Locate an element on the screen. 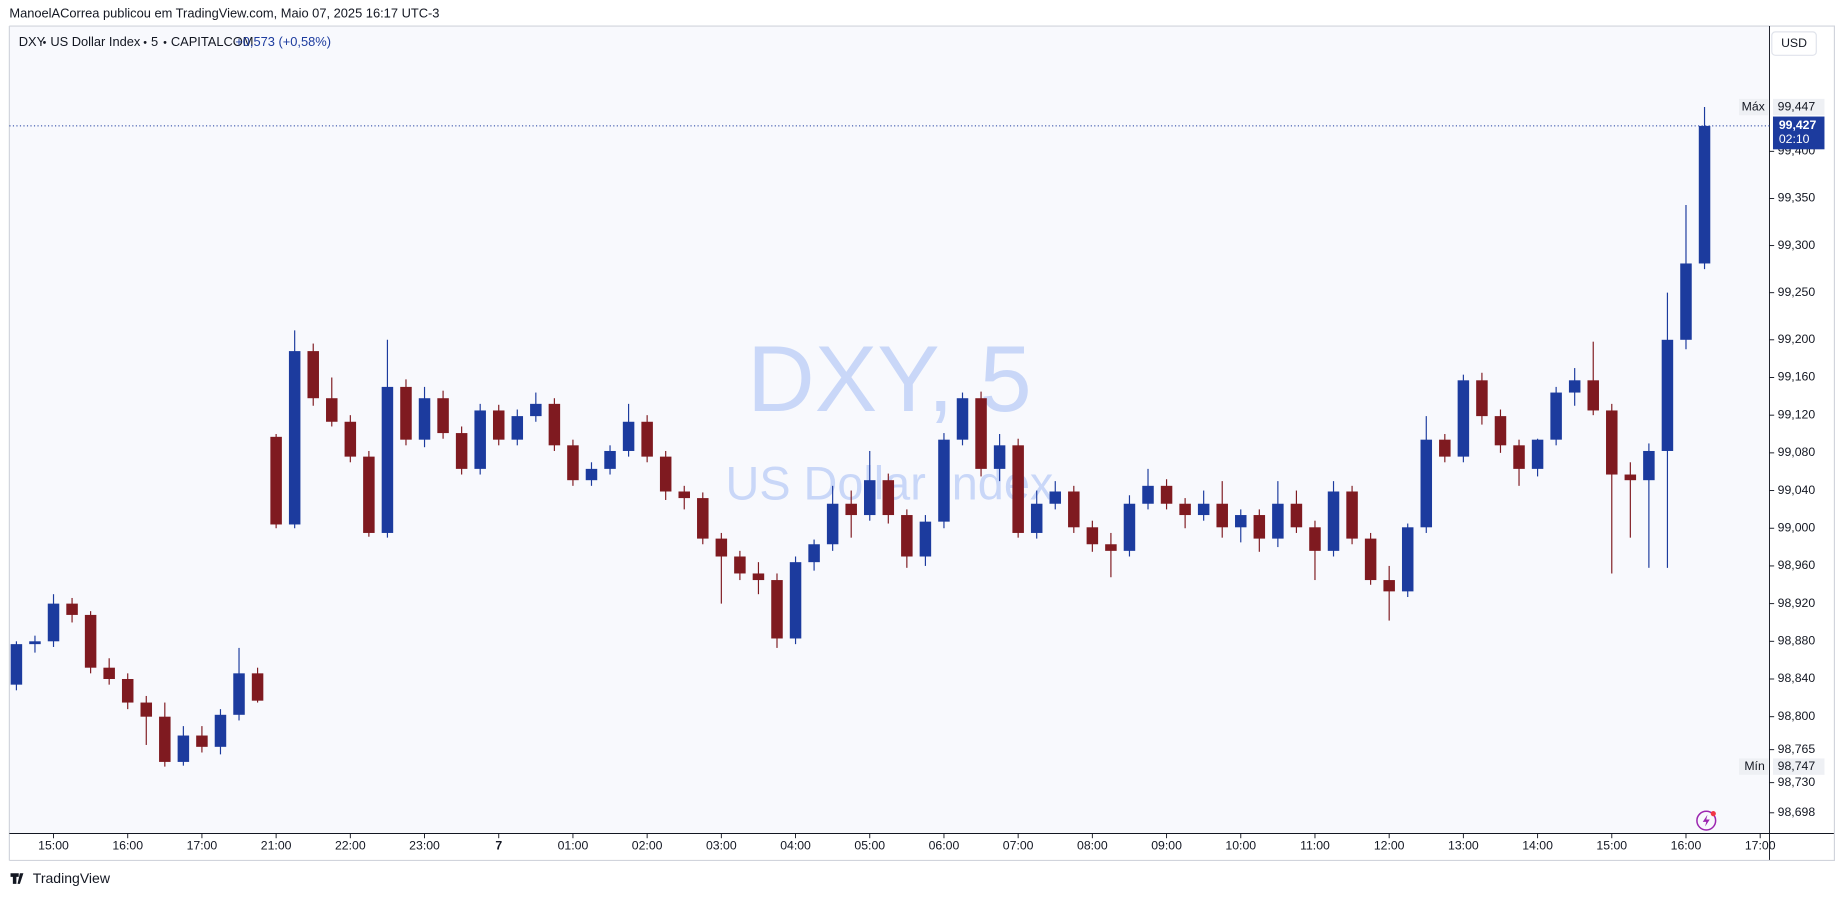 This screenshot has width=1835, height=897. currency: USD is located at coordinates (1794, 43).